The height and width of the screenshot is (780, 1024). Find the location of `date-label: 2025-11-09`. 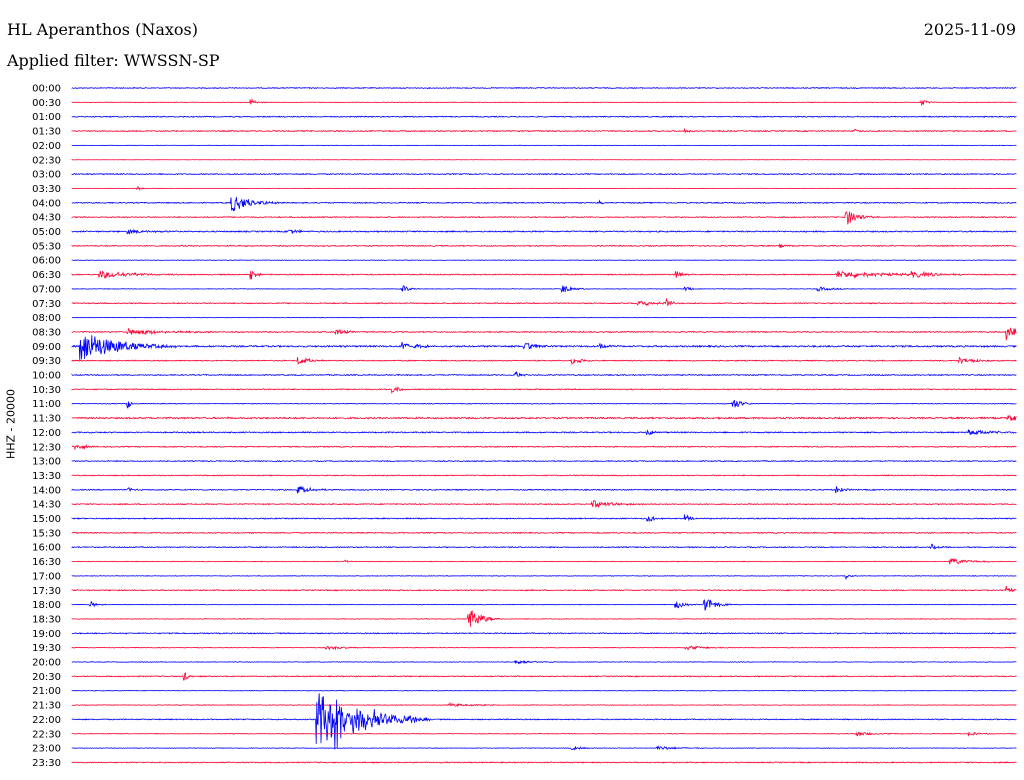

date-label: 2025-11-09 is located at coordinates (969, 29).